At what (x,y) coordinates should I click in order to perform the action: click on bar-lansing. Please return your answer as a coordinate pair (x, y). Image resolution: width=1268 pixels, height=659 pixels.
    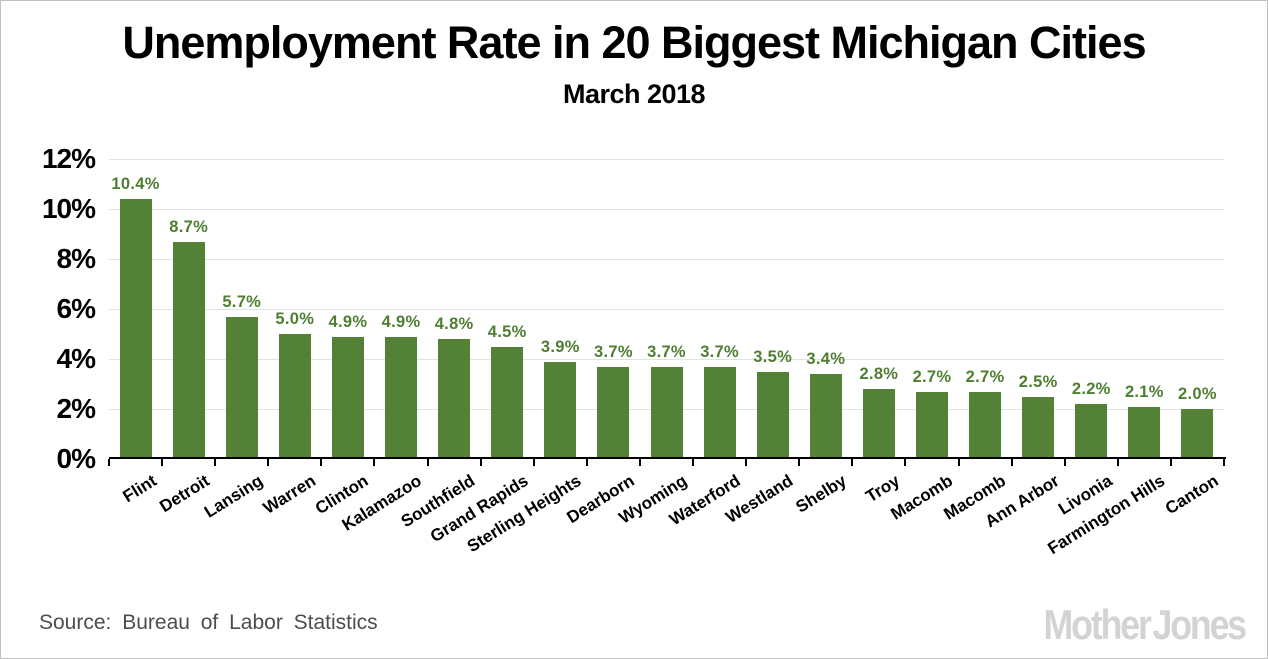
    Looking at the image, I should click on (241, 387).